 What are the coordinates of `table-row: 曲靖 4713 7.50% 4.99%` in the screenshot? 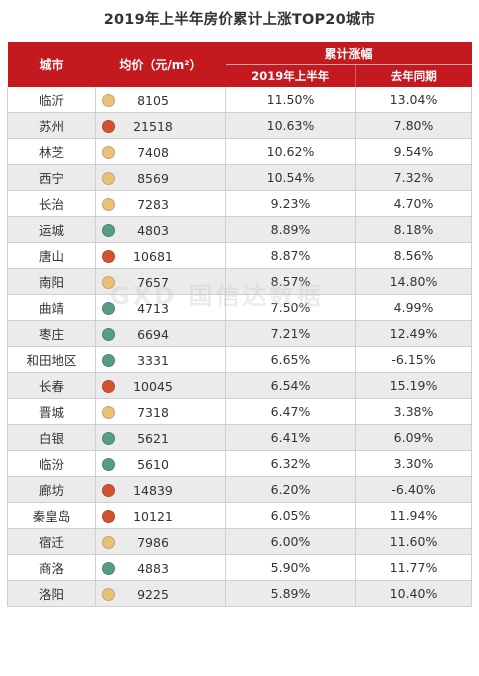 It's located at (240, 307).